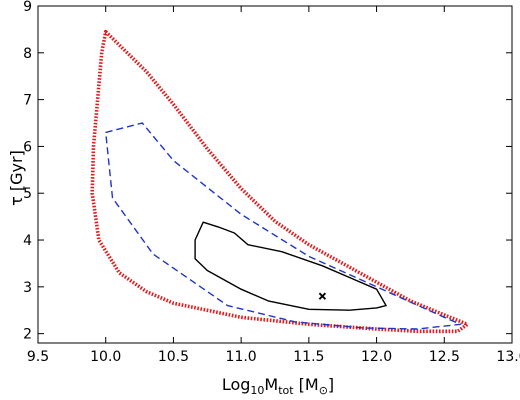 The image size is (520, 400). Describe the element at coordinates (27, 54) in the screenshot. I see `y-tick-label: 8` at that location.